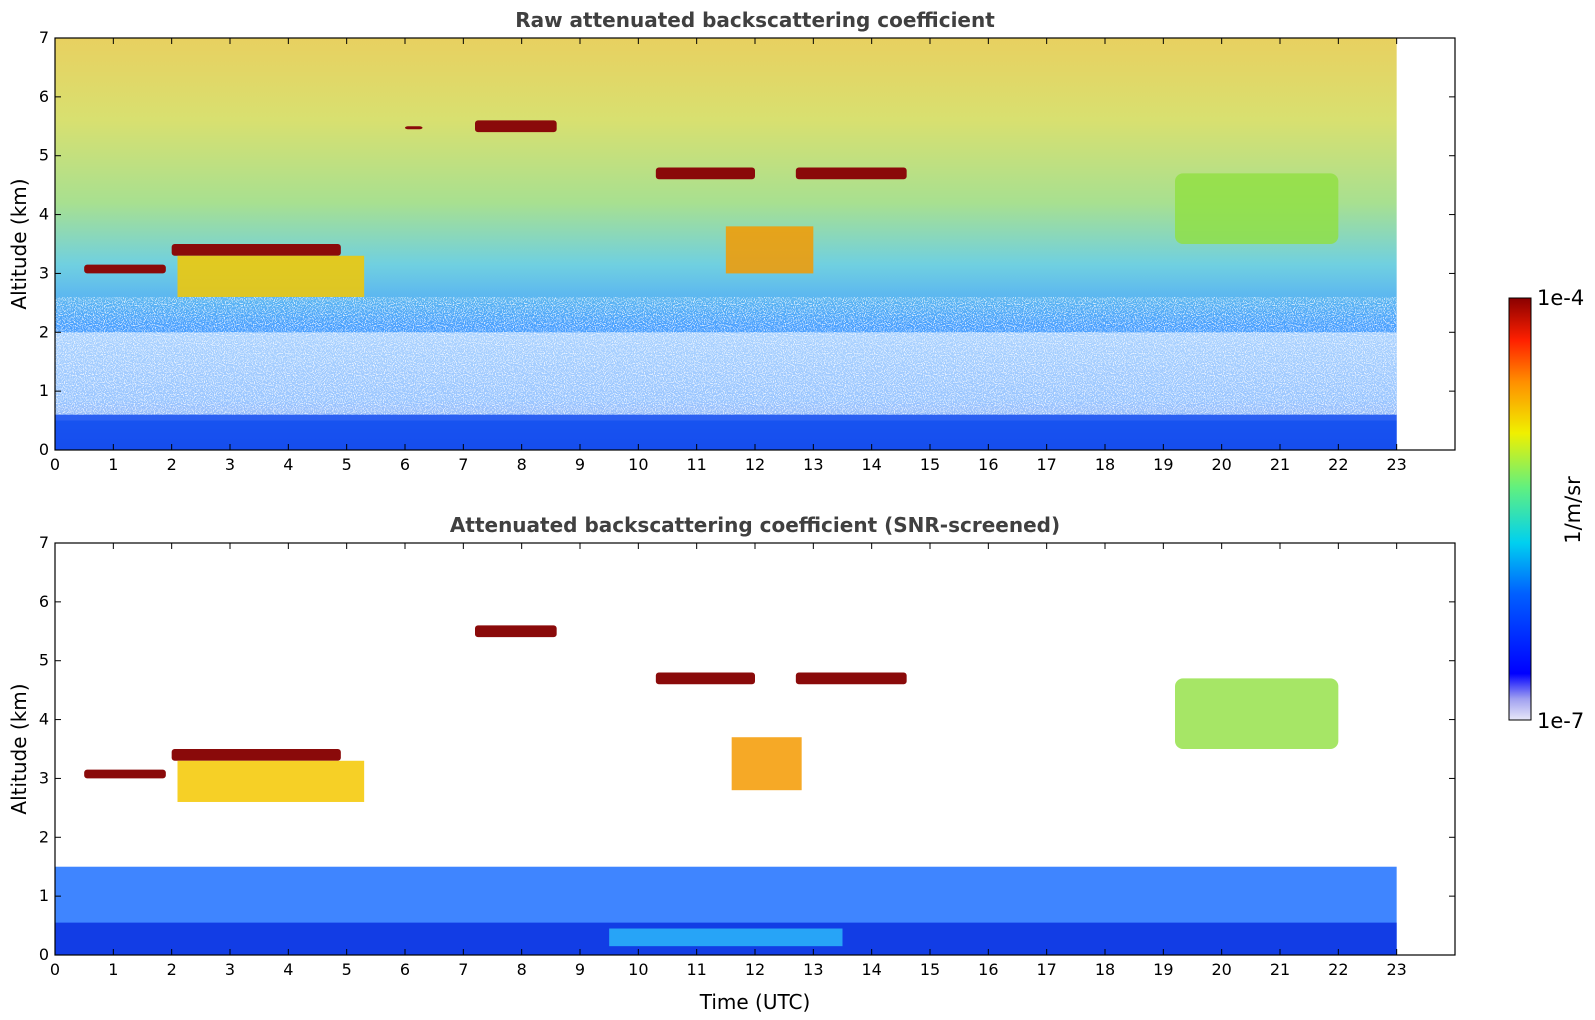 The image size is (1595, 1020). Describe the element at coordinates (726, 432) in the screenshot. I see `feature-boundary-layer` at that location.